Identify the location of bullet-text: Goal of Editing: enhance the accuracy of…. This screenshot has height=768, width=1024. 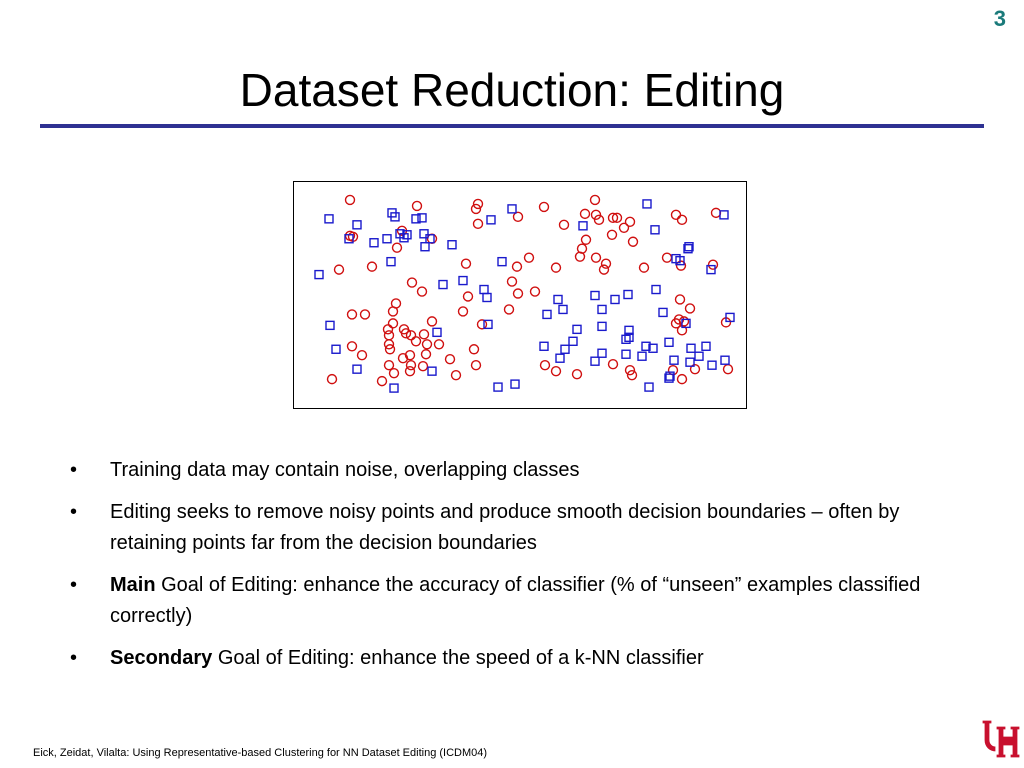
(515, 600).